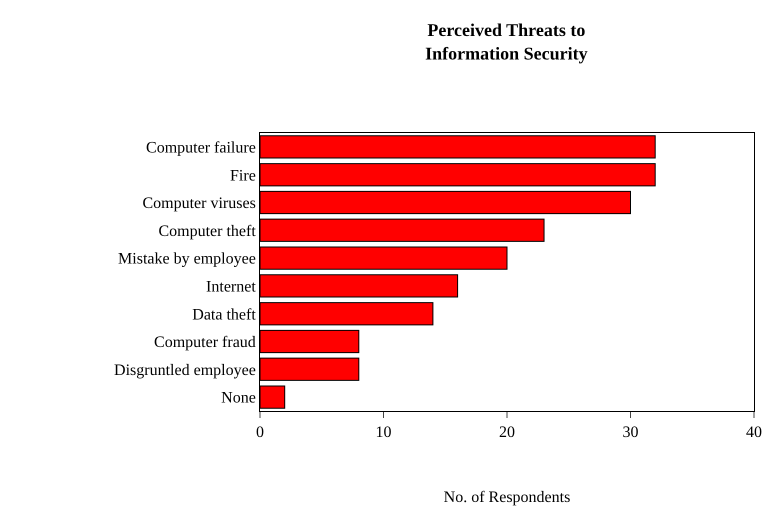 Image resolution: width=779 pixels, height=516 pixels. Describe the element at coordinates (238, 398) in the screenshot. I see `y-tick-label: None` at that location.